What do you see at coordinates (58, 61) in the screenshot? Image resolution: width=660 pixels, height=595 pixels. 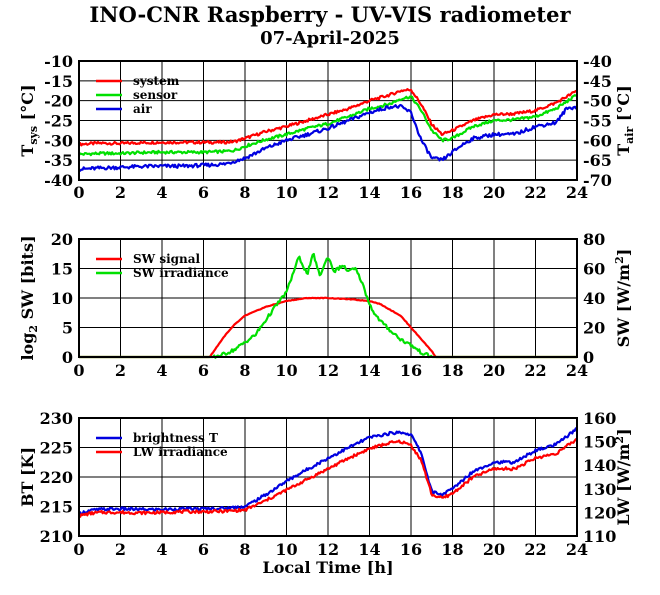 I see `y-tick-label-left: -10` at bounding box center [58, 61].